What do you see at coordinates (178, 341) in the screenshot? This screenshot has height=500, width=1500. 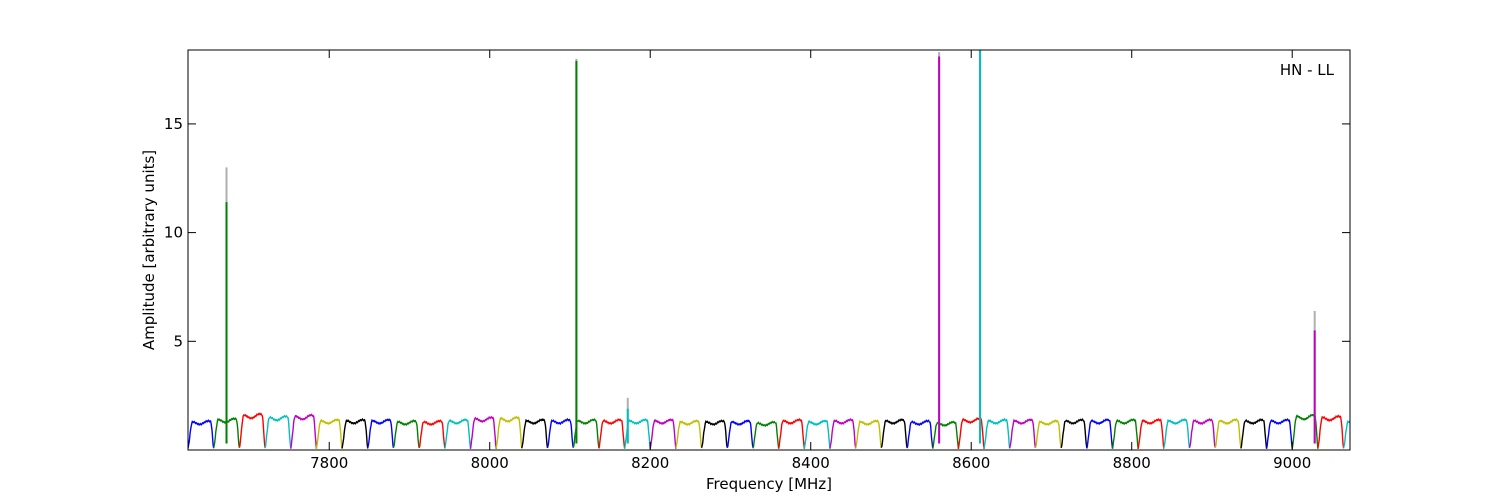 I see `y-tick-label: 5` at bounding box center [178, 341].